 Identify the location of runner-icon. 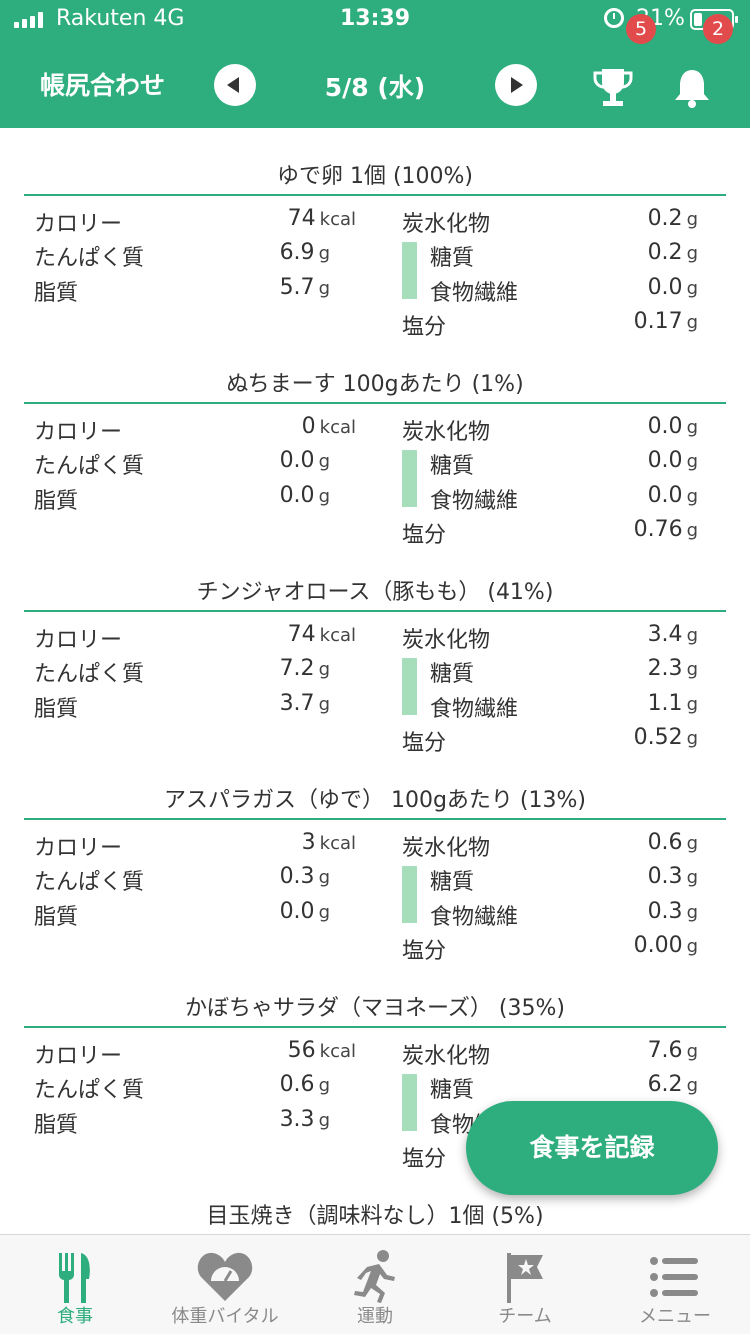
(374, 1276).